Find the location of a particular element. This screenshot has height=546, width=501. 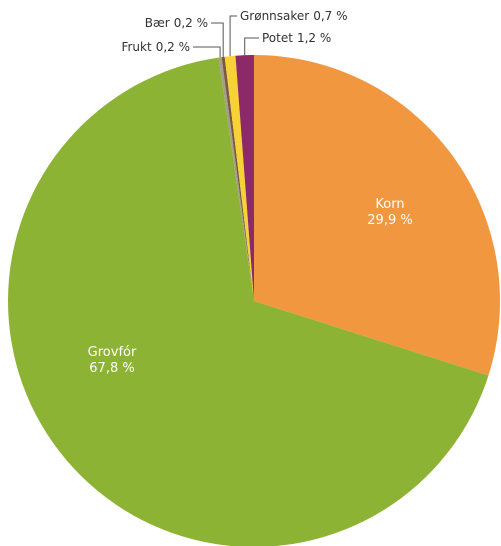

slice-label: Grønnsaker 0,7 % is located at coordinates (294, 16).